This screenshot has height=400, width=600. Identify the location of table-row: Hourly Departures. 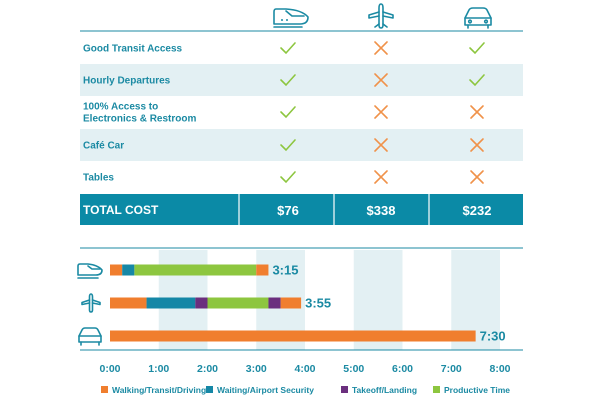
(301, 80).